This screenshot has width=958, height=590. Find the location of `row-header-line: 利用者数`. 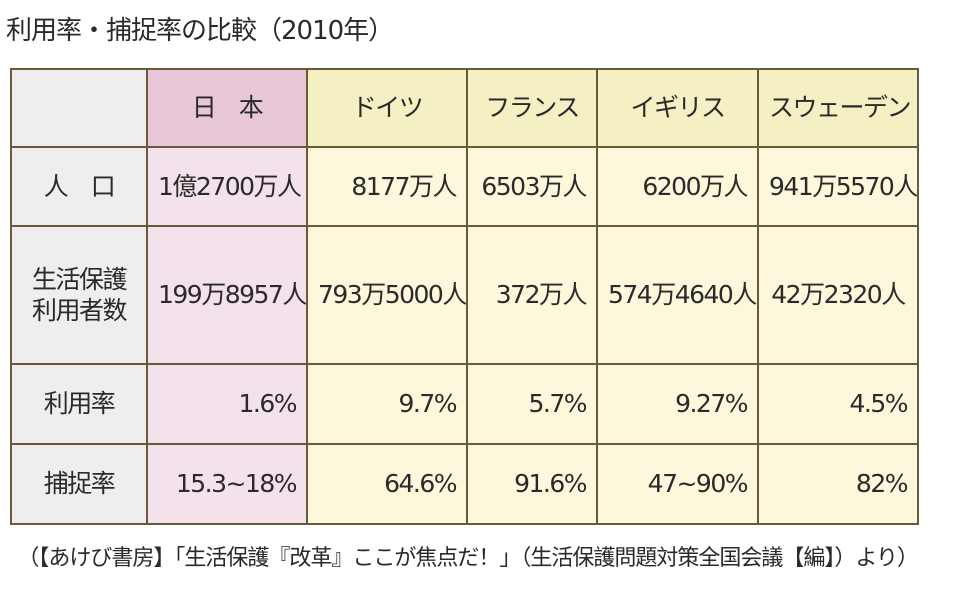

row-header-line: 利用者数 is located at coordinates (79, 310).